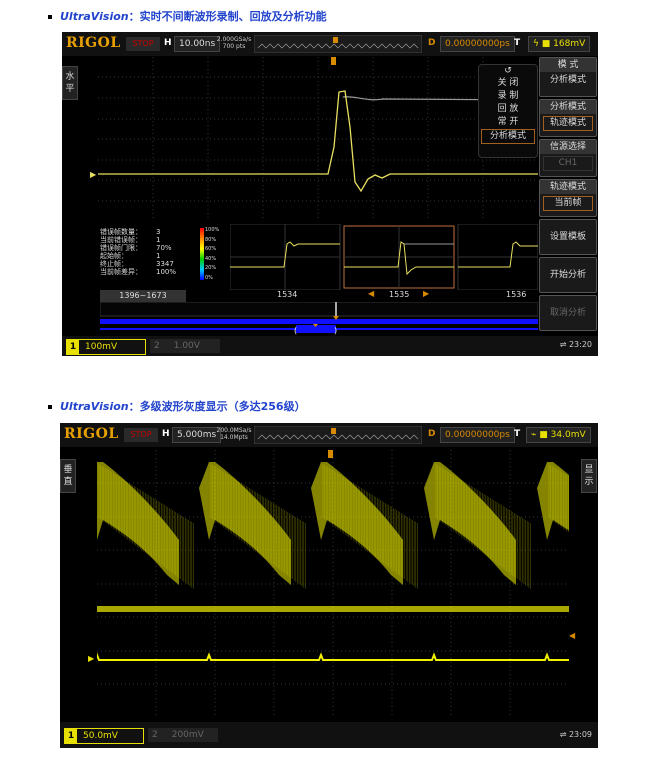 The image size is (656, 761). What do you see at coordinates (569, 44) in the screenshot?
I see `trigger-level: 168mV` at bounding box center [569, 44].